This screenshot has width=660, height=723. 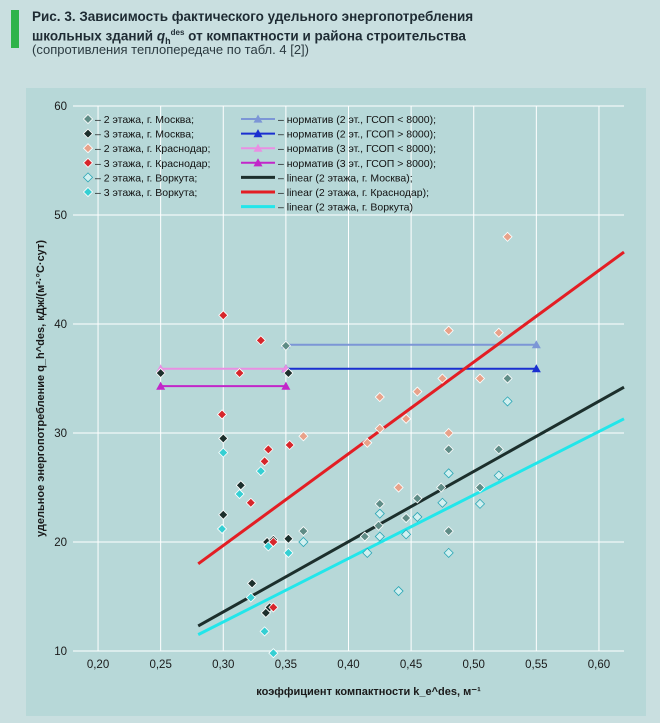 What do you see at coordinates (357, 135) in the screenshot?
I see `legend-label: – норматив (2 эт., ГСОП > 8000);` at bounding box center [357, 135].